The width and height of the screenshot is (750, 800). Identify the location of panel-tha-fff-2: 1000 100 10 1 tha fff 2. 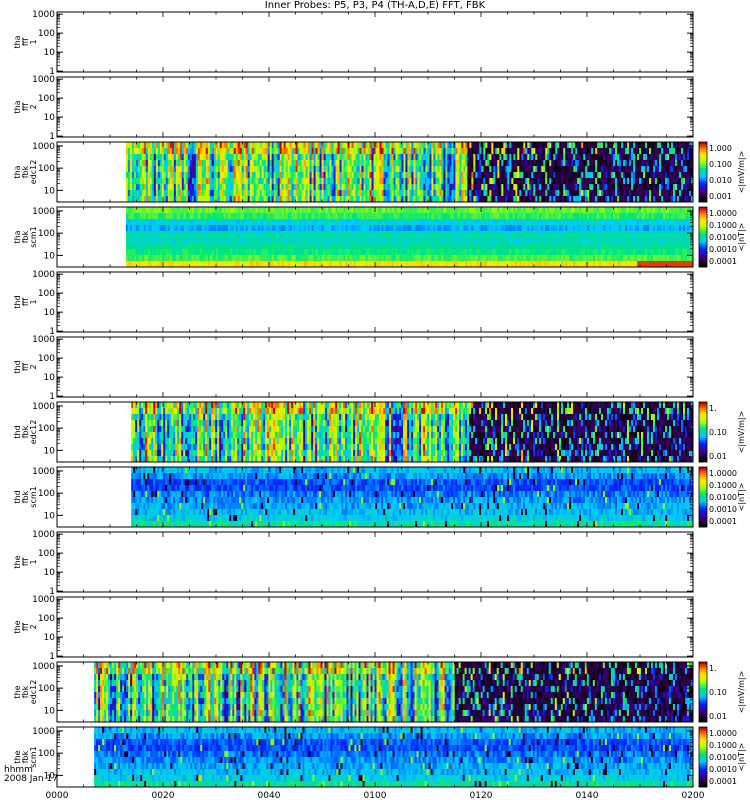
(353, 108).